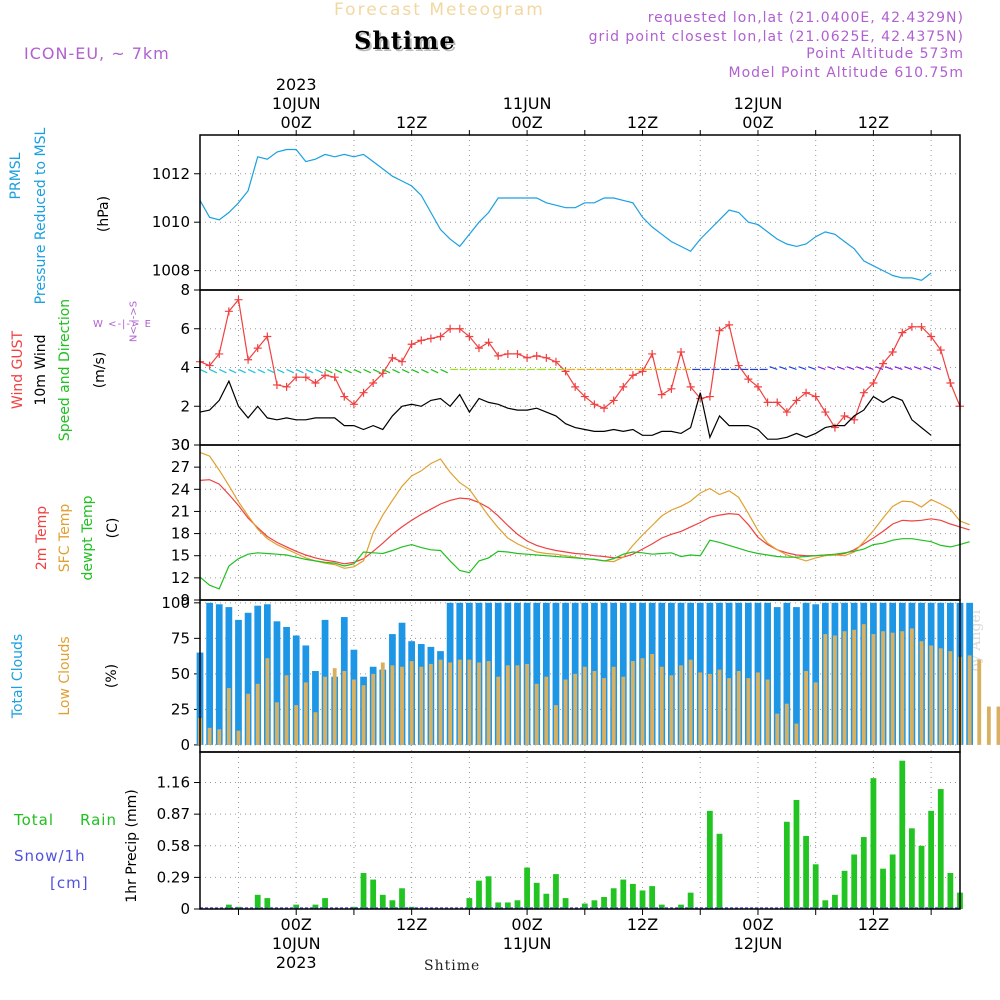  What do you see at coordinates (565, 214) in the screenshot?
I see `series-line-prmsl` at bounding box center [565, 214].